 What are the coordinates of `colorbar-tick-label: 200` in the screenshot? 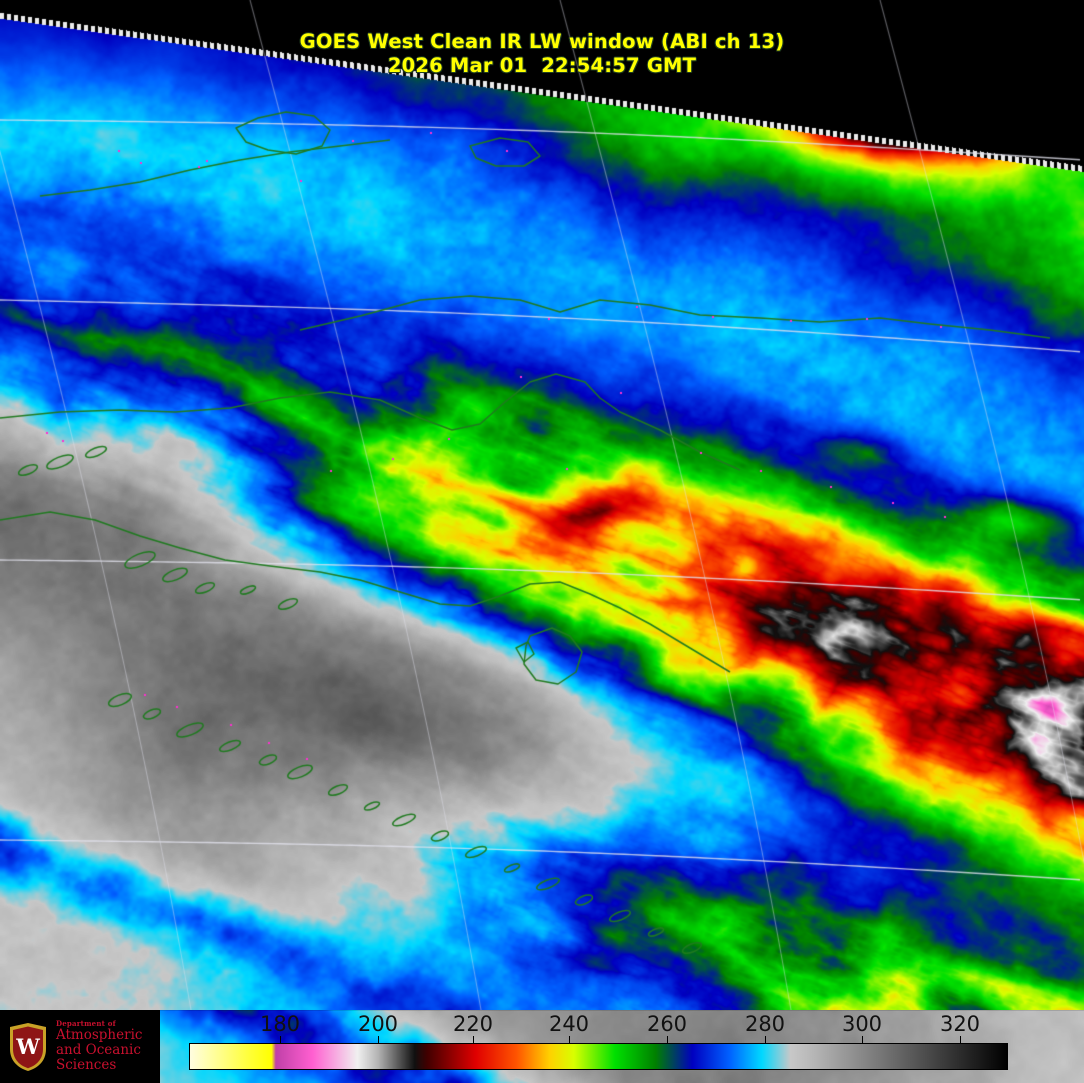 It's located at (378, 1024).